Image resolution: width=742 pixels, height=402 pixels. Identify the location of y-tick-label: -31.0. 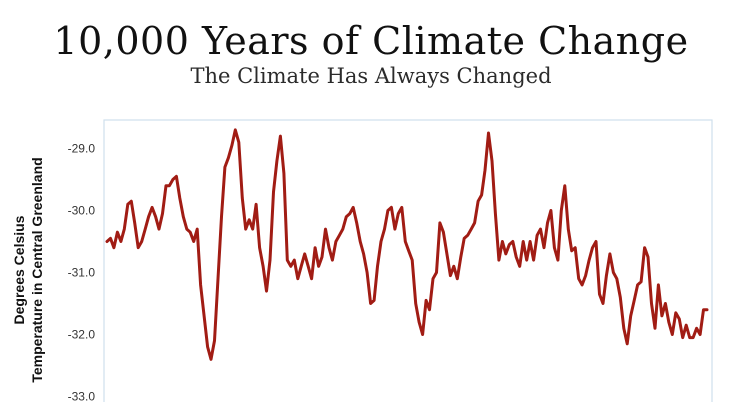
(82, 273).